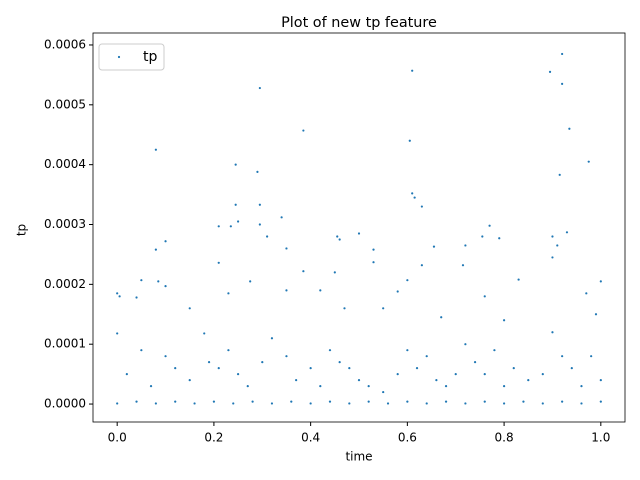 This screenshot has height=480, width=640. I want to click on y-tick-label: 0.0005, so click(65, 104).